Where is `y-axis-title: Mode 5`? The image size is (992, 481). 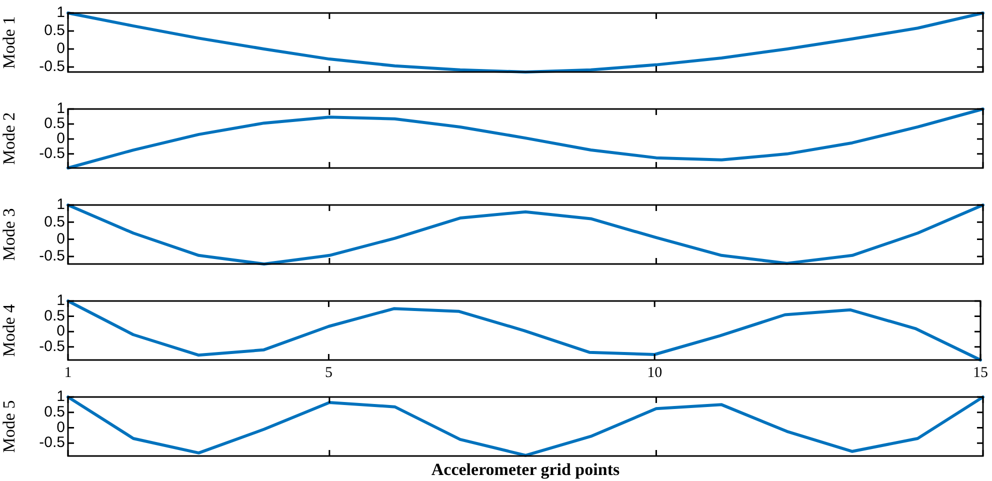 y-axis-title: Mode 5 is located at coordinates (9, 426).